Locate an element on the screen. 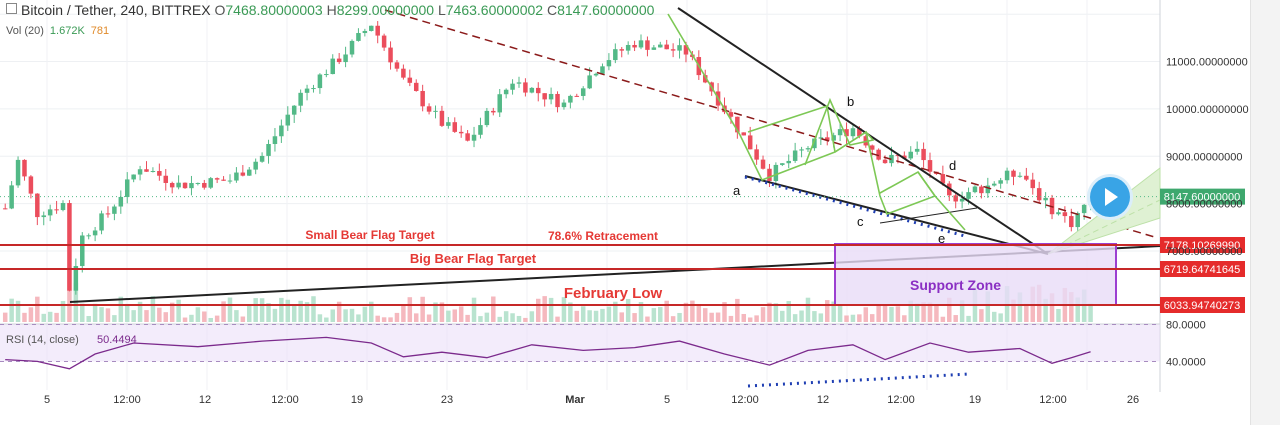 The image size is (1280, 430). scrollbar is located at coordinates (1265, 212).